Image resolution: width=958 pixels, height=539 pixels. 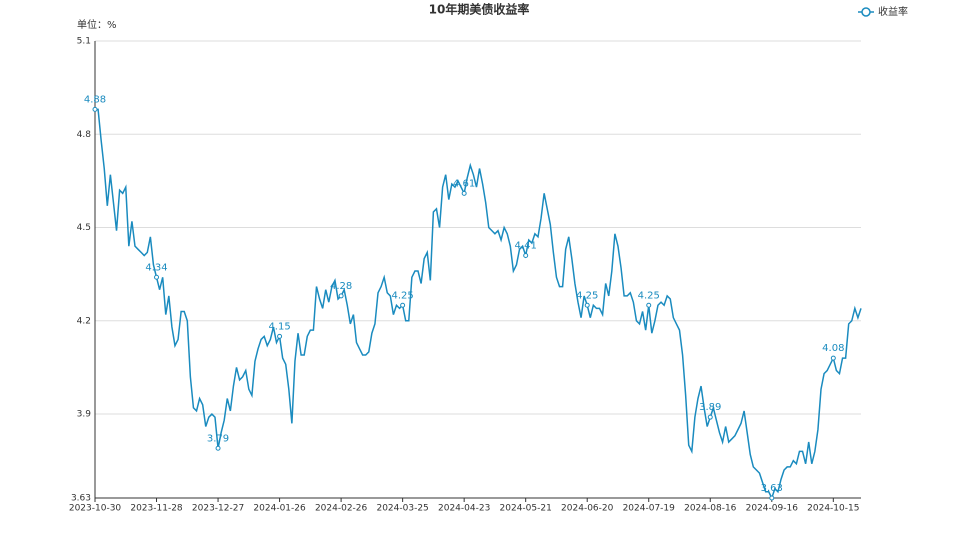 I want to click on y-tick-label: 3.9, so click(x=84, y=415).